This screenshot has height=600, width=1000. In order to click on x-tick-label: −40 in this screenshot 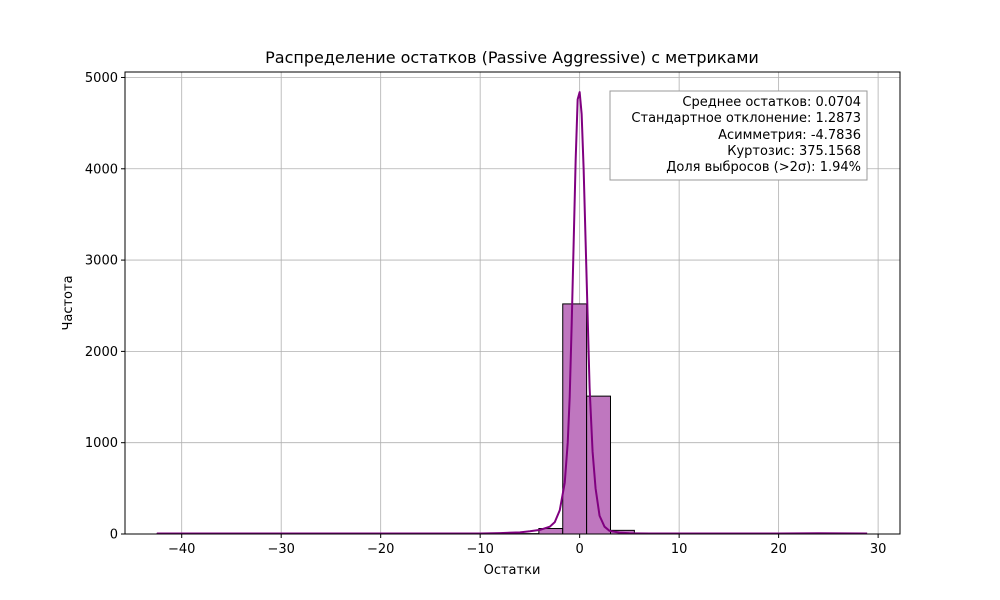, I will do `click(181, 549)`.